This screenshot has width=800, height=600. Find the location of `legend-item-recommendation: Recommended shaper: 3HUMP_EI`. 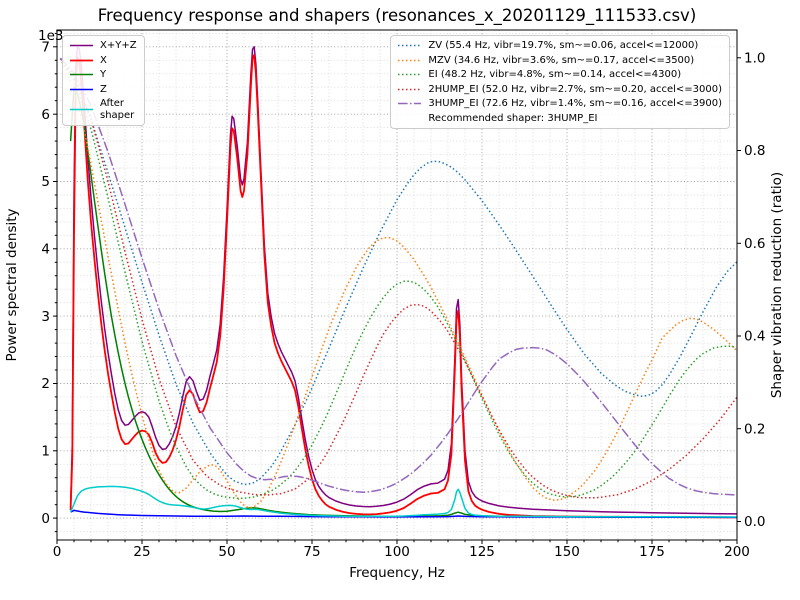

legend-item-recommendation: Recommended shaper: 3HUMP_EI is located at coordinates (559, 119).